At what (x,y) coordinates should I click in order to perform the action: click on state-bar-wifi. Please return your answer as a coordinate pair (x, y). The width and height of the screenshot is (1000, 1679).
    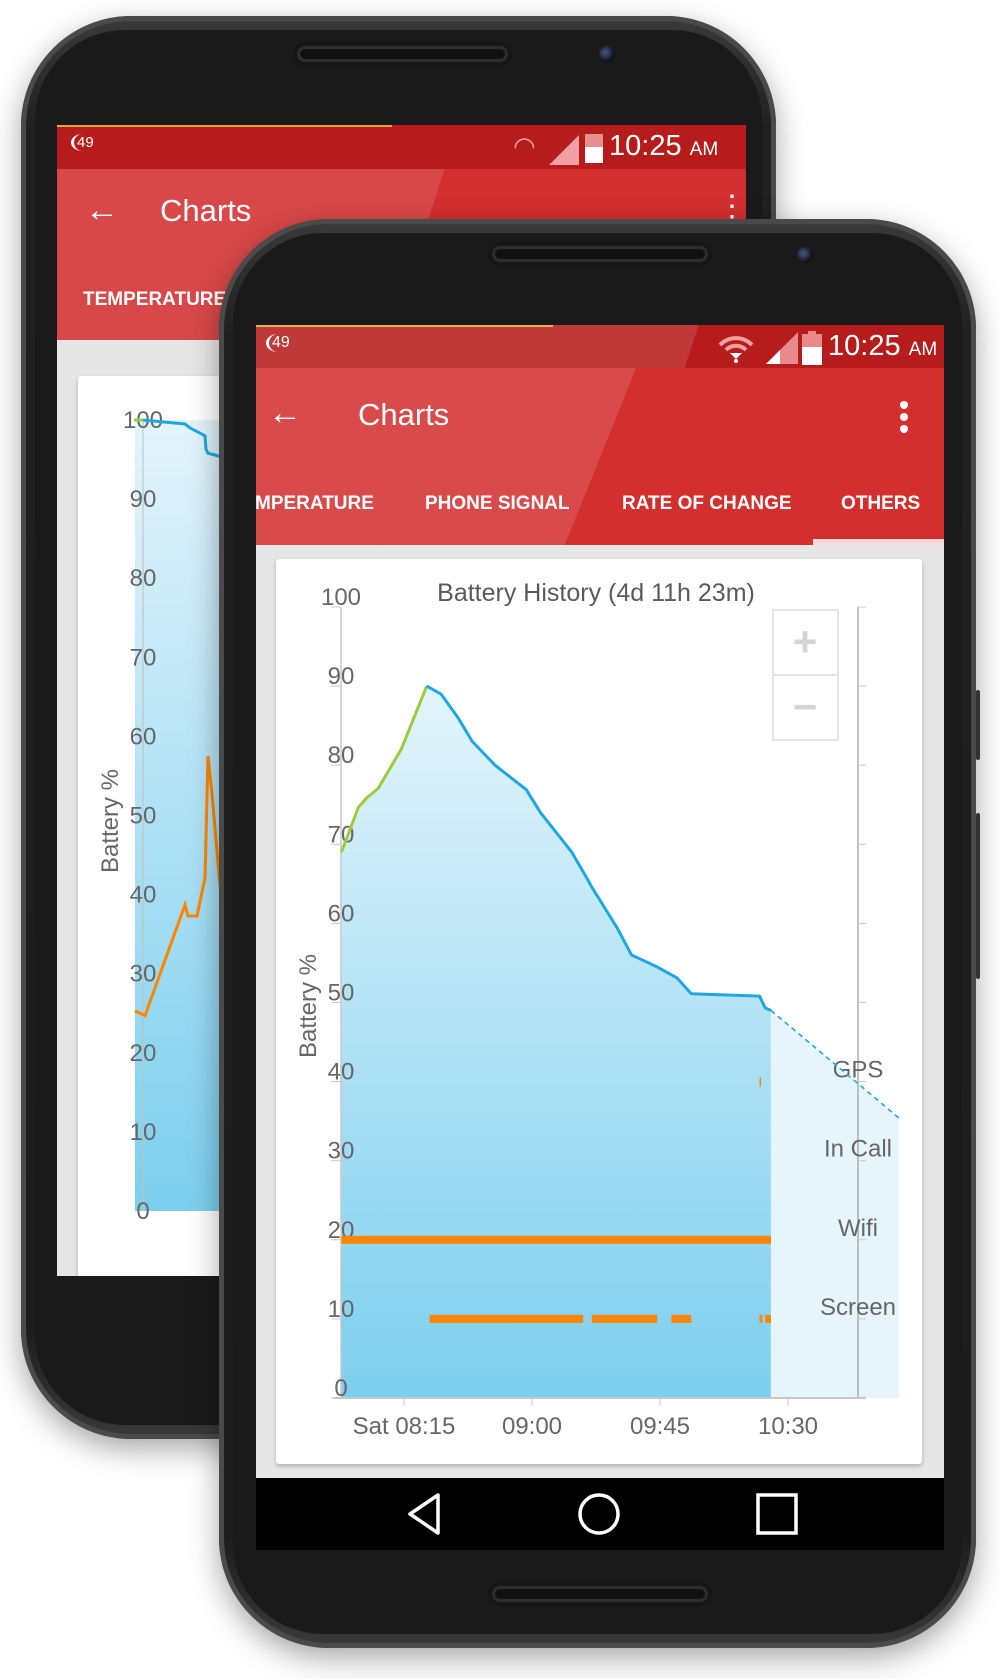
    Looking at the image, I should click on (556, 1239).